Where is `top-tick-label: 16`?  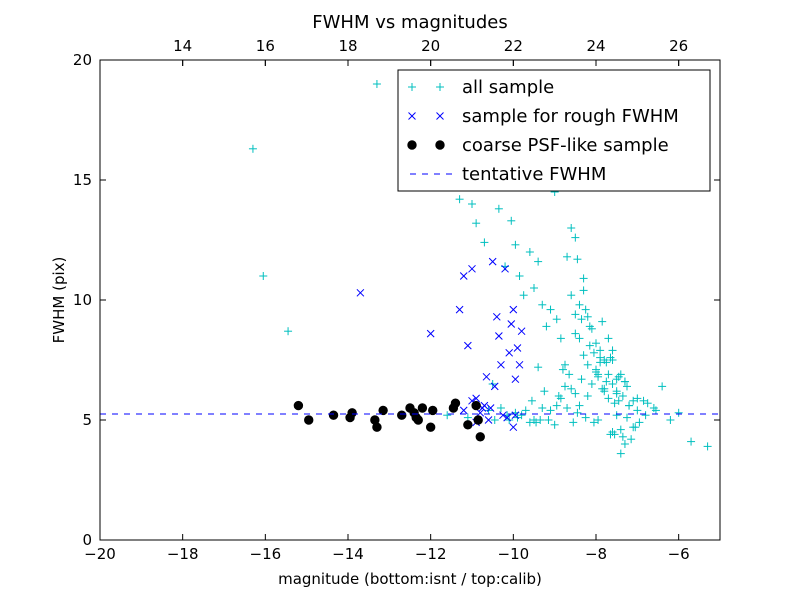 top-tick-label: 16 is located at coordinates (265, 46).